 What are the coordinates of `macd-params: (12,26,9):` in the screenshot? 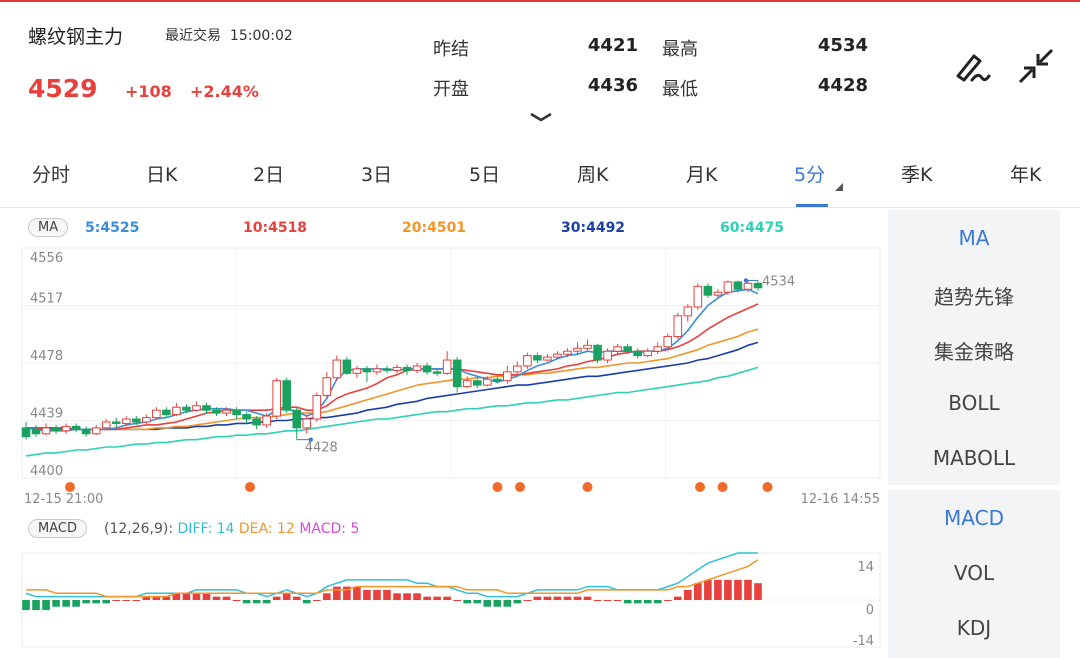 It's located at (139, 529).